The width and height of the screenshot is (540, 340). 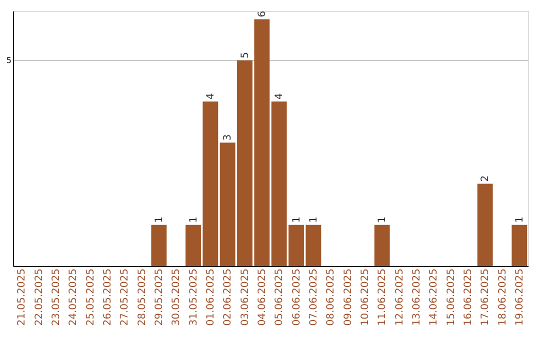 I want to click on x-tick-label: 09.06.2025, so click(x=348, y=297).